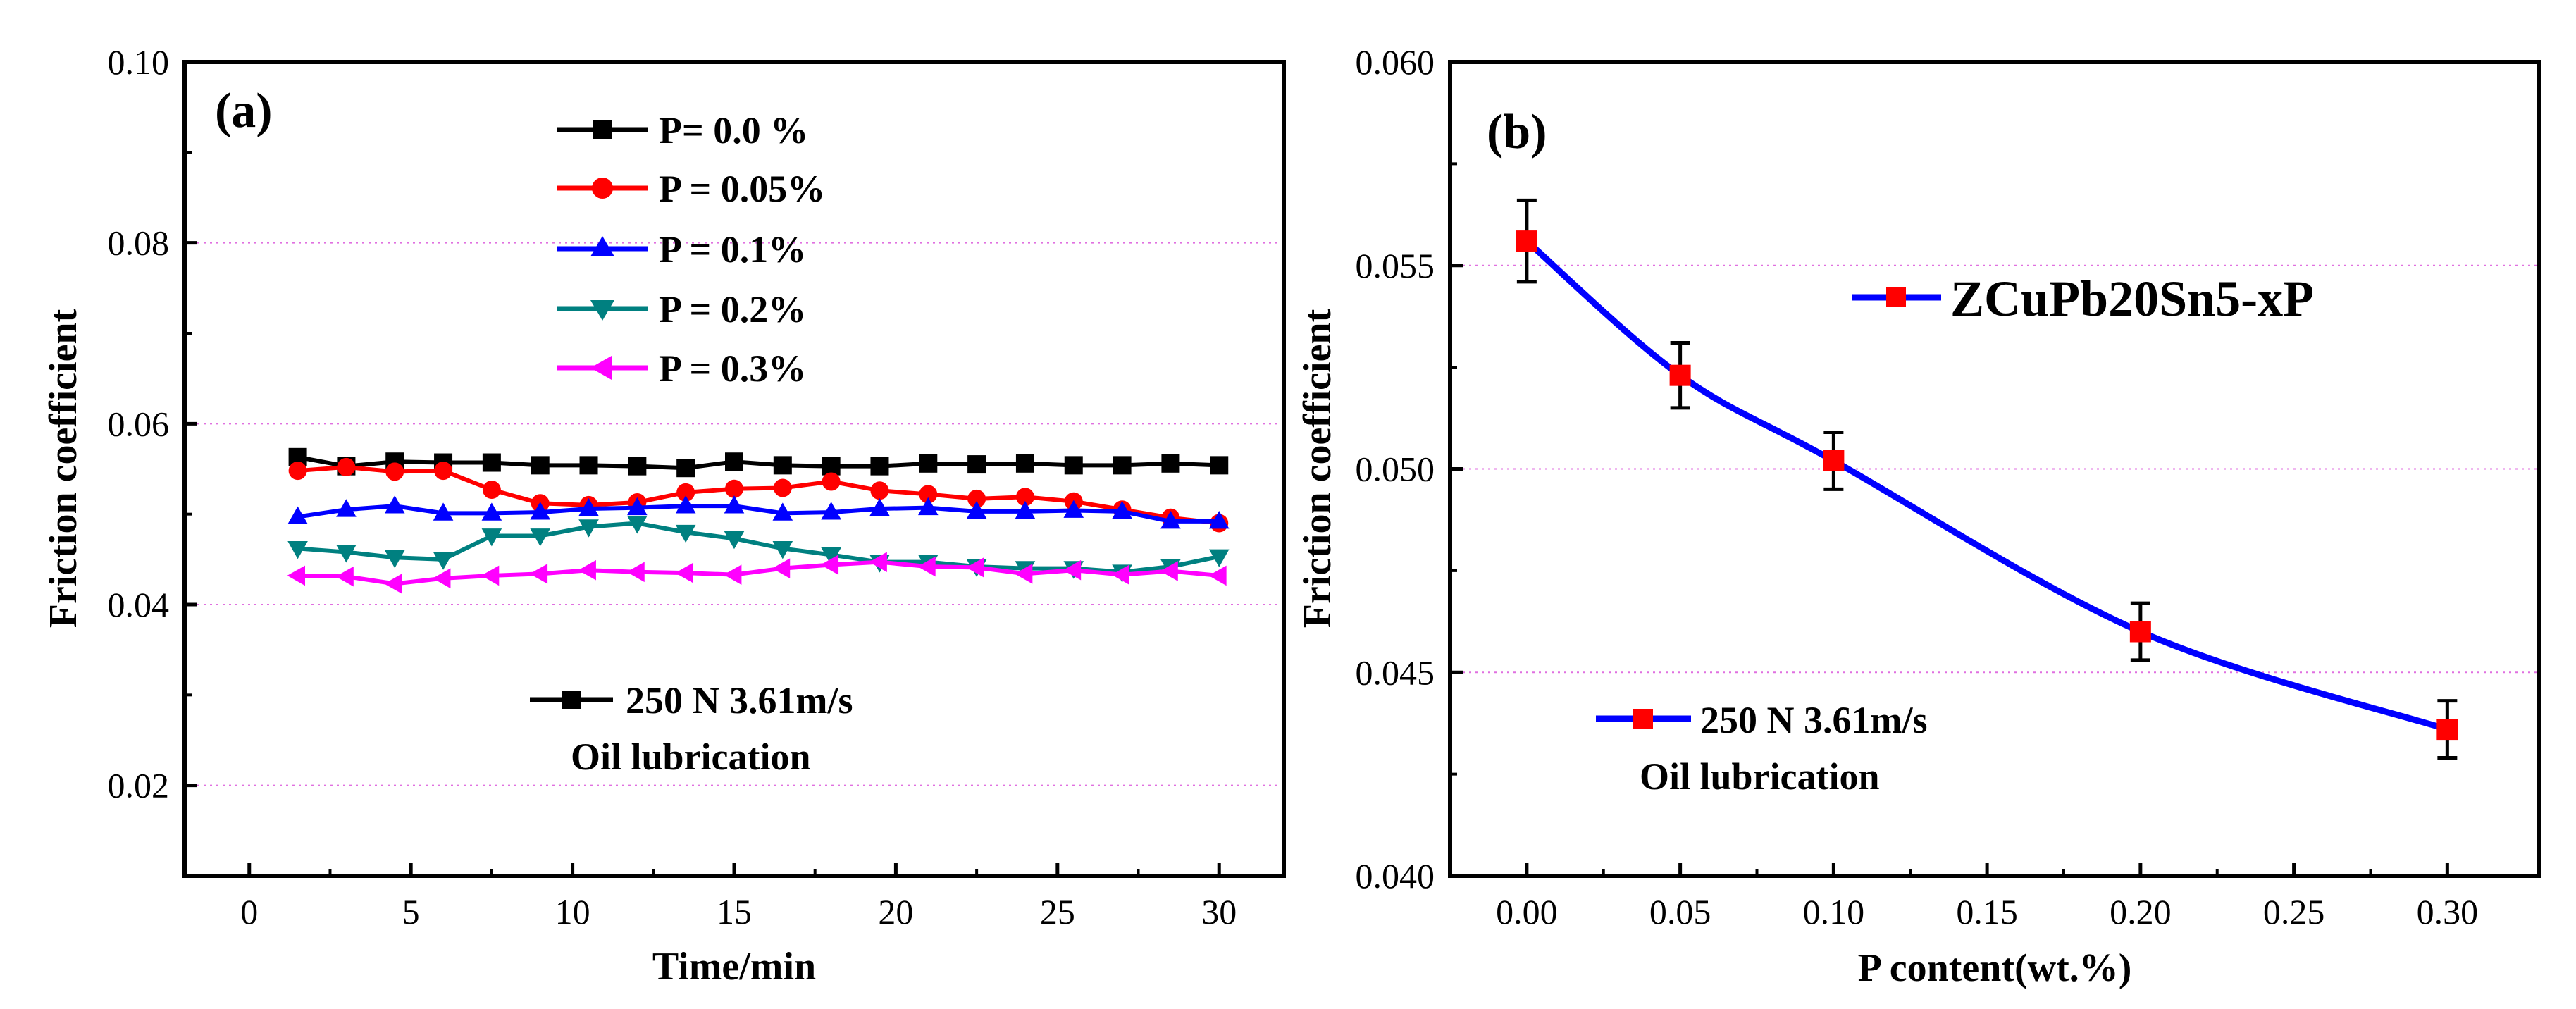  What do you see at coordinates (139, 62) in the screenshot?
I see `a-y-tick-label-0-10: 0.10` at bounding box center [139, 62].